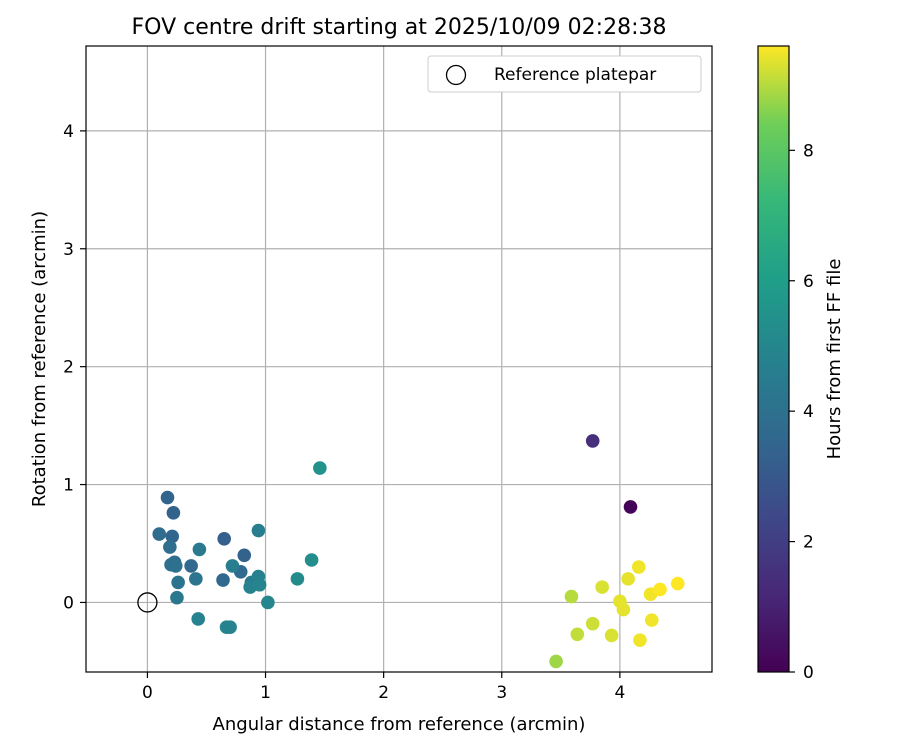  Describe the element at coordinates (147, 693) in the screenshot. I see `x-tick-label: 0` at that location.